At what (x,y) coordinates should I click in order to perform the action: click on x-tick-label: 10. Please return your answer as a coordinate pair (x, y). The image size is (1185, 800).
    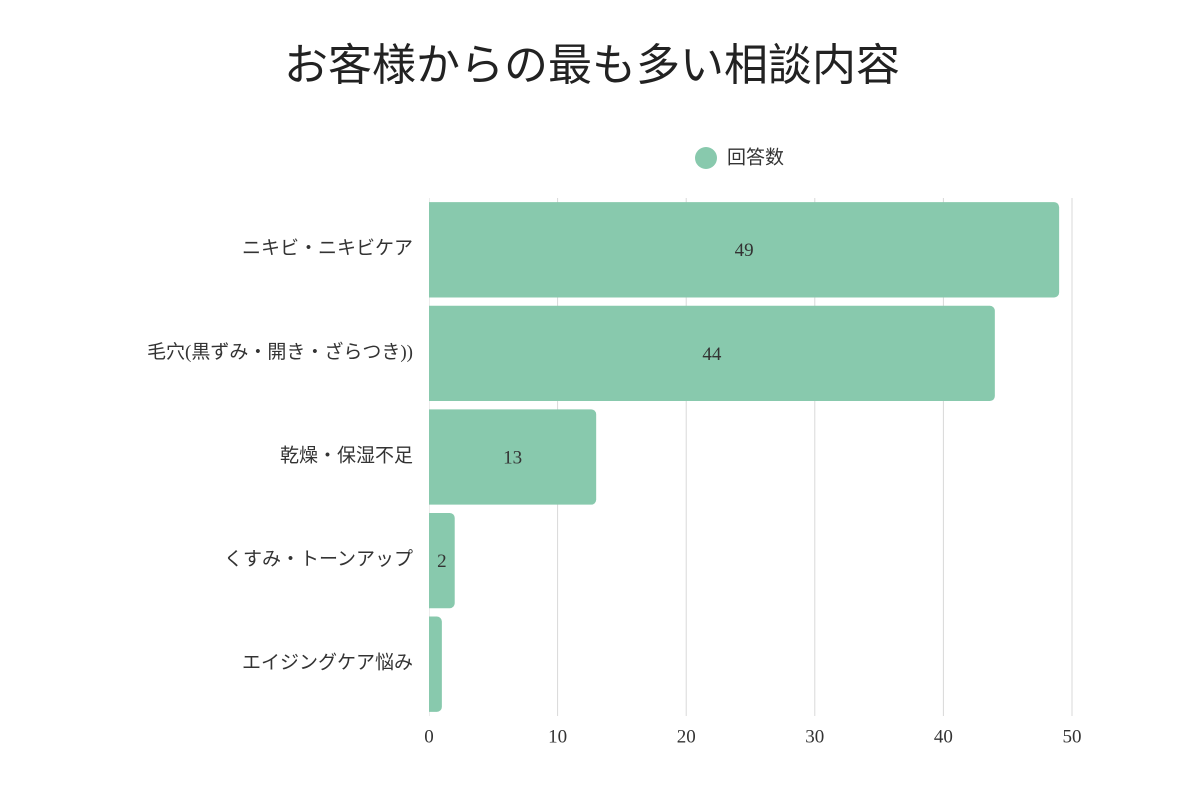
    Looking at the image, I should click on (557, 736).